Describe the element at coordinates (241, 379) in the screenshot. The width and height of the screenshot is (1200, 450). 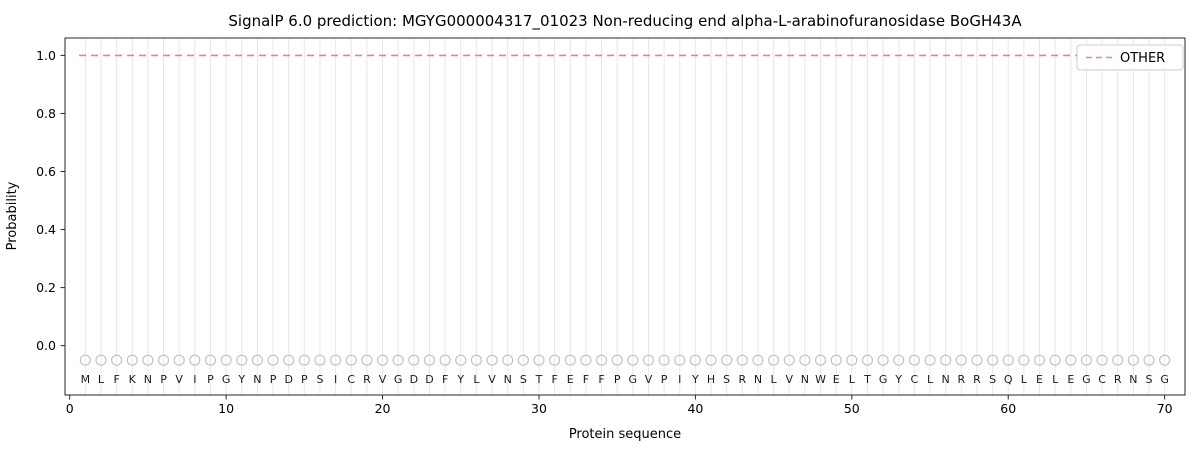
I see `residue-letter: Y` at that location.